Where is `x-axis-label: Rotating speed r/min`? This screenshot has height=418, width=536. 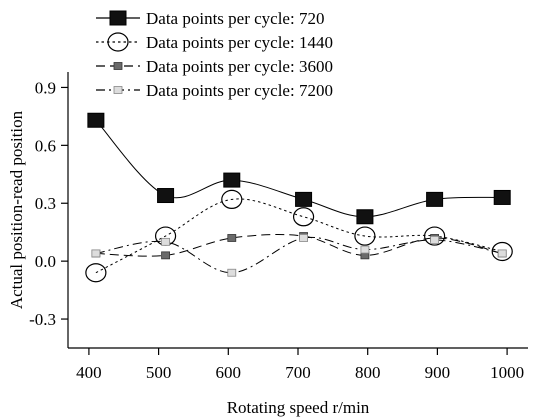
x-axis-label: Rotating speed r/min is located at coordinates (298, 407).